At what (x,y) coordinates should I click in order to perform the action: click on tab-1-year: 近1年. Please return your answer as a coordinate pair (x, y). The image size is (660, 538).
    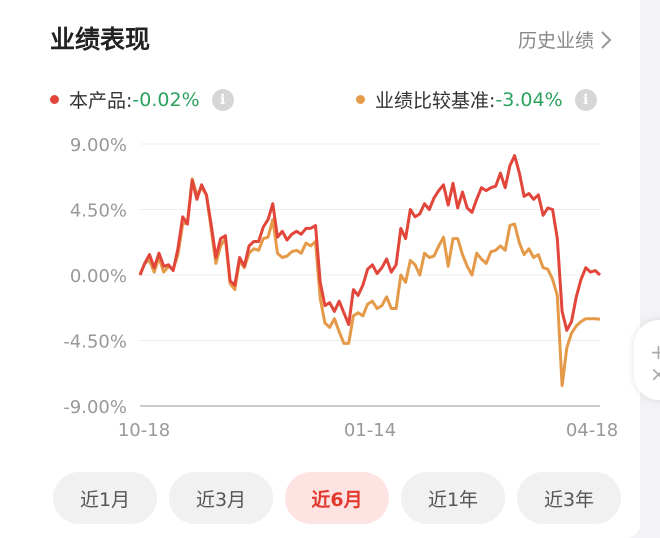
    Looking at the image, I should click on (453, 498).